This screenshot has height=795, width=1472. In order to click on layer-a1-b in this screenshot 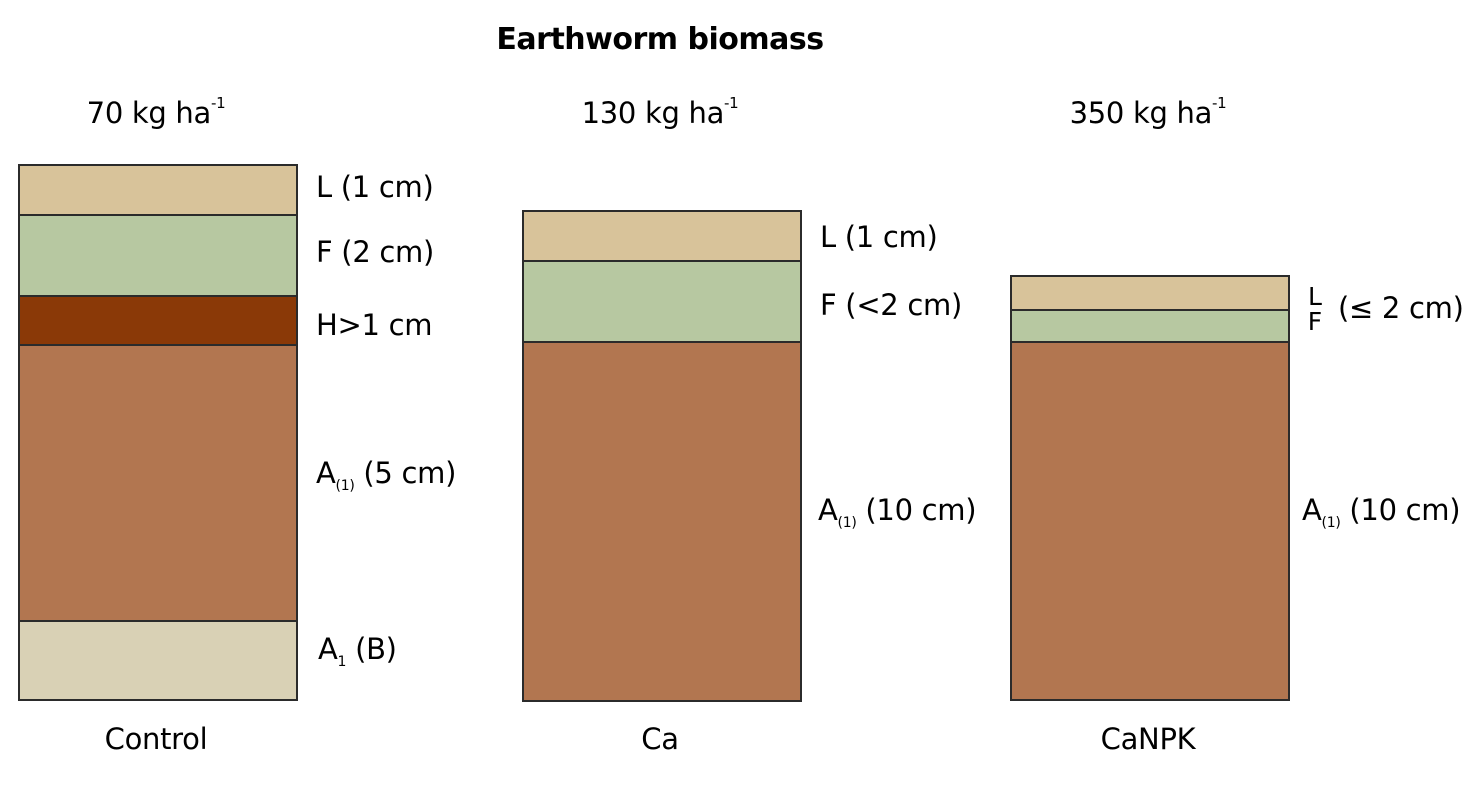, I will do `click(158, 660)`.